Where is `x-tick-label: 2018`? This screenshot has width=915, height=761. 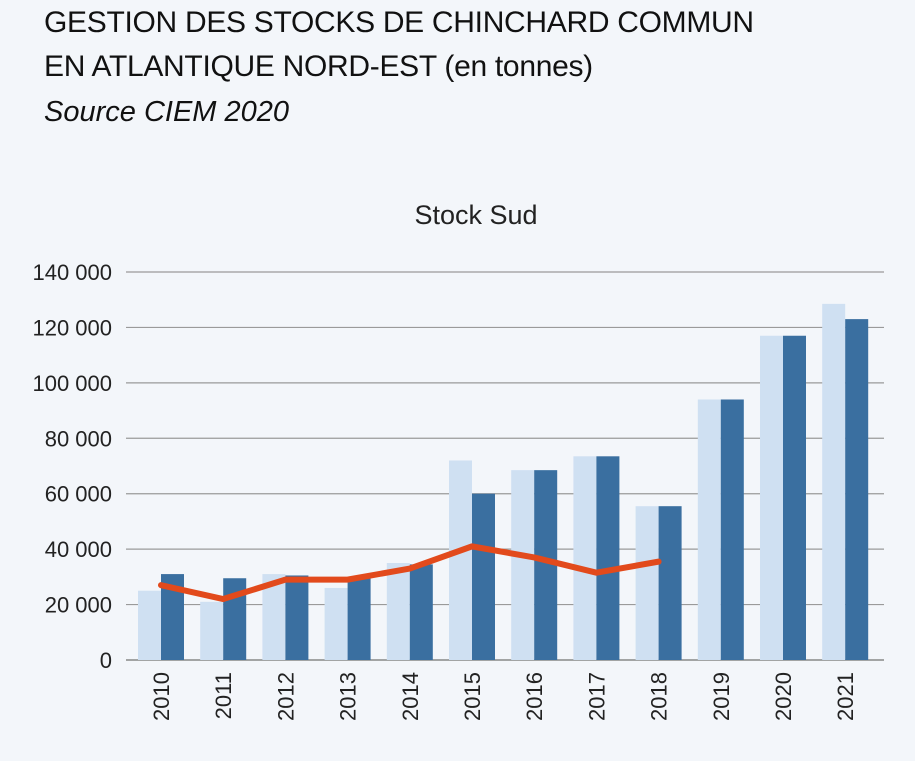
x-tick-label: 2018 is located at coordinates (659, 696).